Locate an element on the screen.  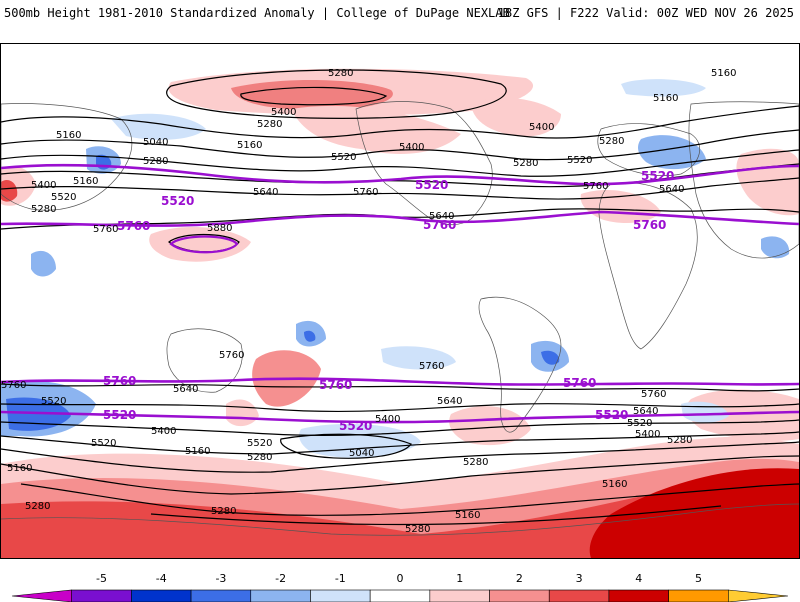
contour-label: 5880 is located at coordinates (219, 228).